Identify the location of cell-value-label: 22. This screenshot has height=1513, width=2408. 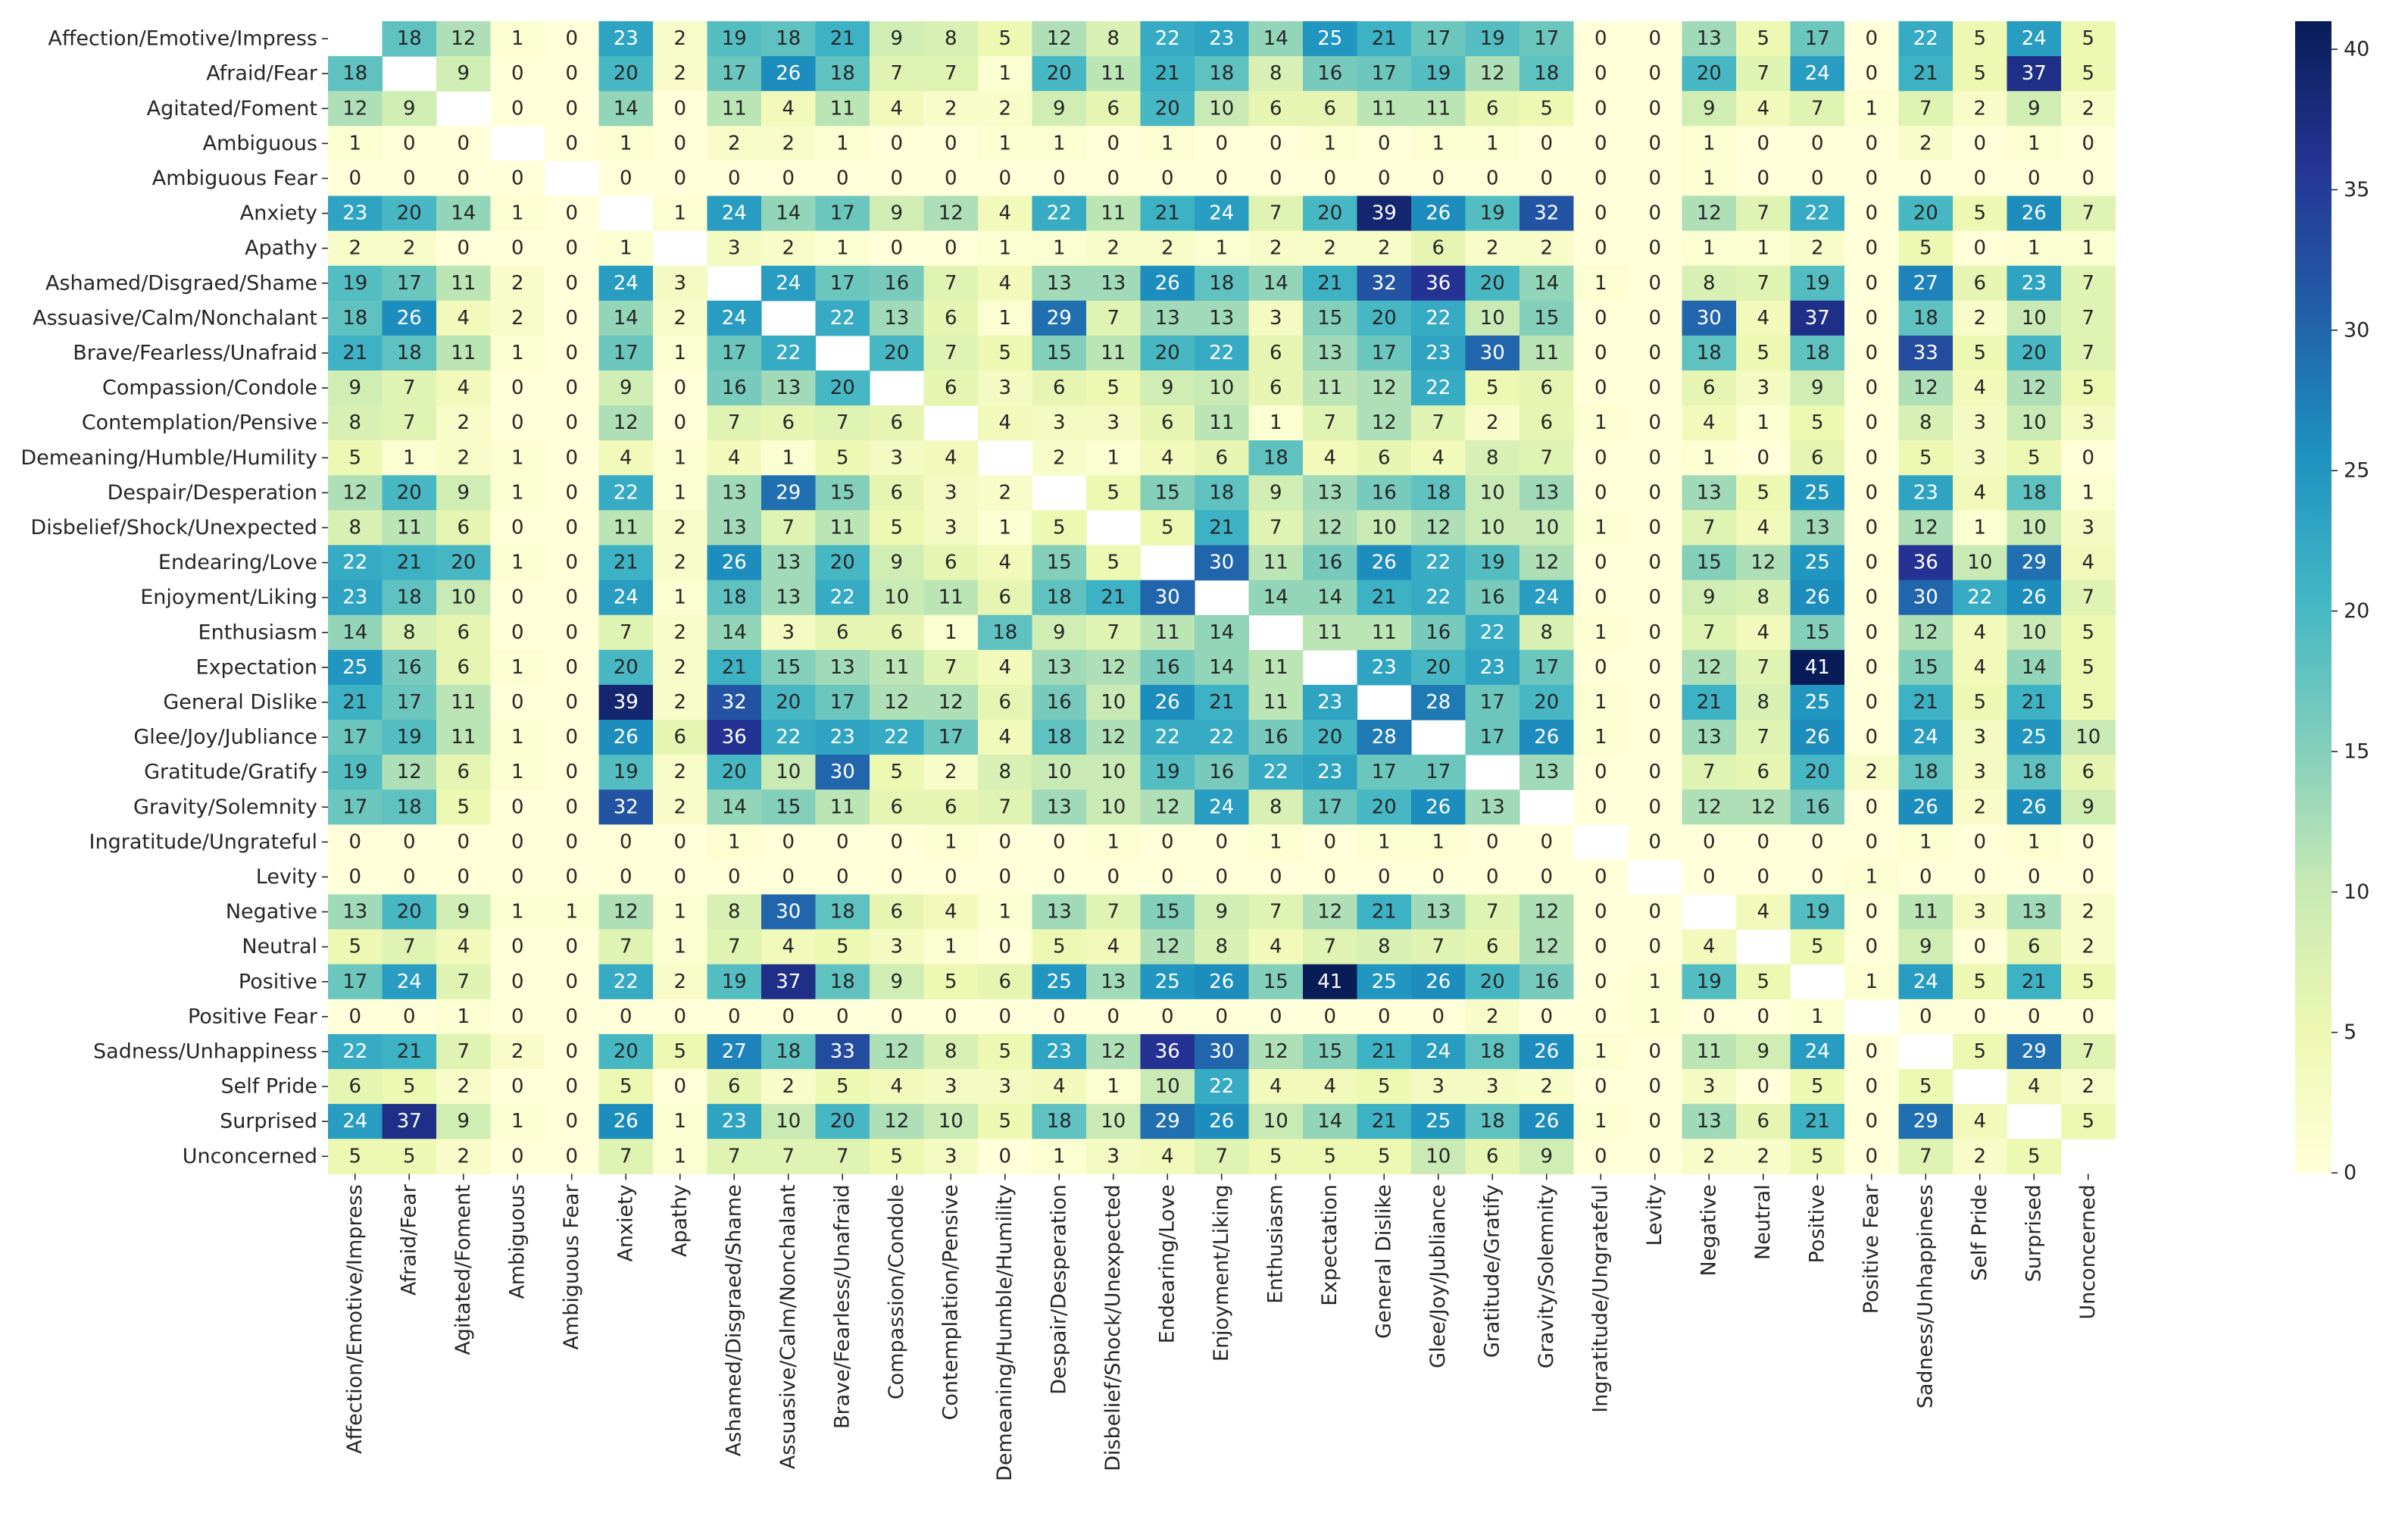
(1221, 1086).